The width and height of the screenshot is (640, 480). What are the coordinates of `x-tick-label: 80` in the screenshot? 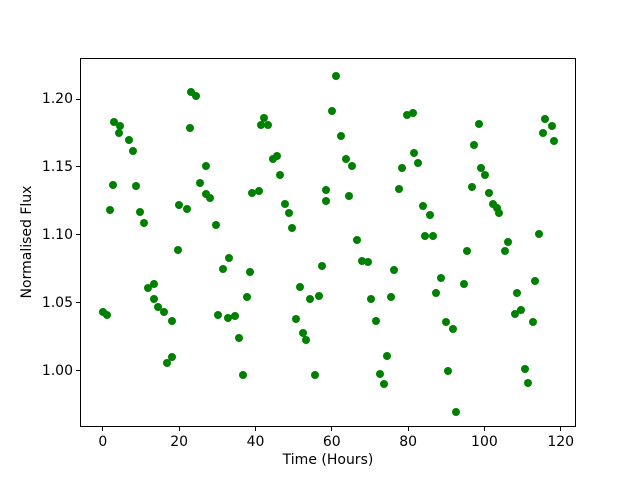 It's located at (408, 442).